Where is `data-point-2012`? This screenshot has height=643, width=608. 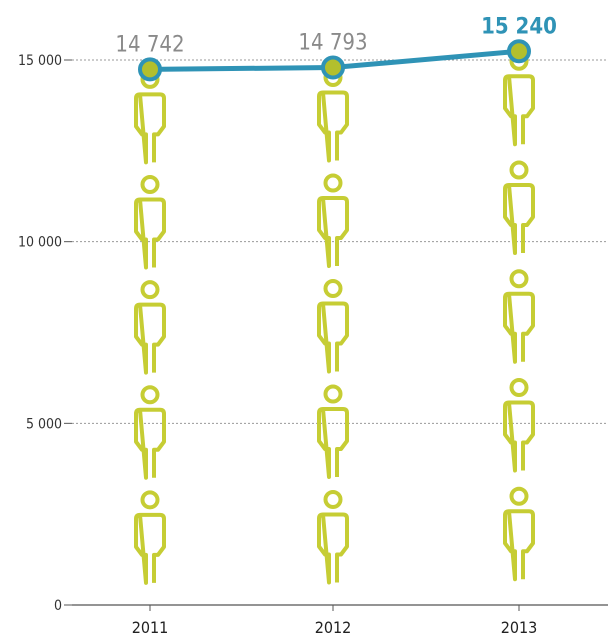
data-point-2012 is located at coordinates (333, 67).